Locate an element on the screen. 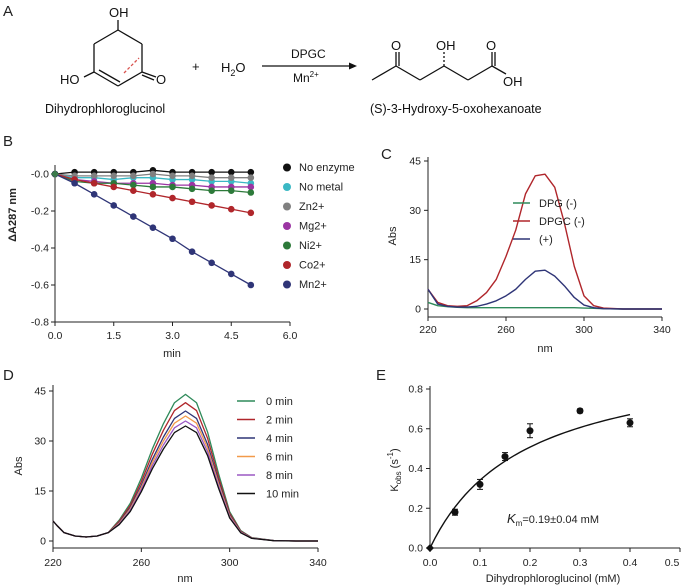 The height and width of the screenshot is (586, 683). chart-b-legend-label: No enzyme is located at coordinates (327, 168).